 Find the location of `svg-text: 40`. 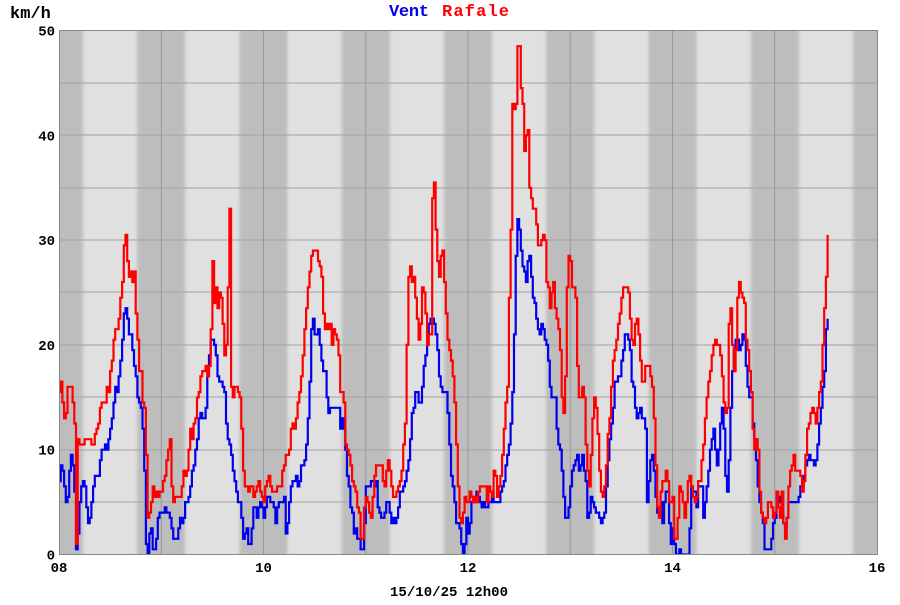

svg-text: 40 is located at coordinates (46, 137).